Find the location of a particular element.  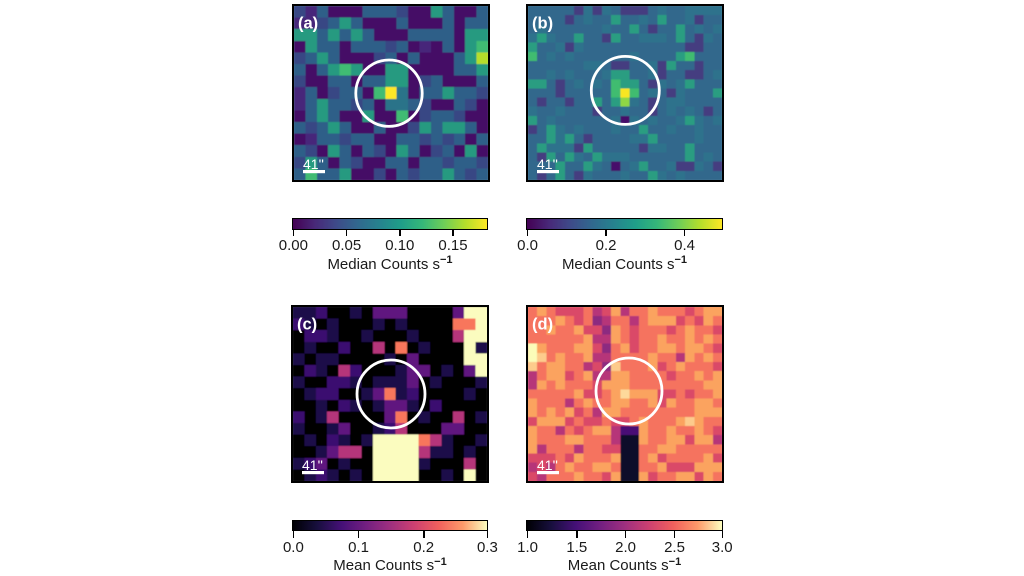

svg-text: (c) is located at coordinates (307, 325).